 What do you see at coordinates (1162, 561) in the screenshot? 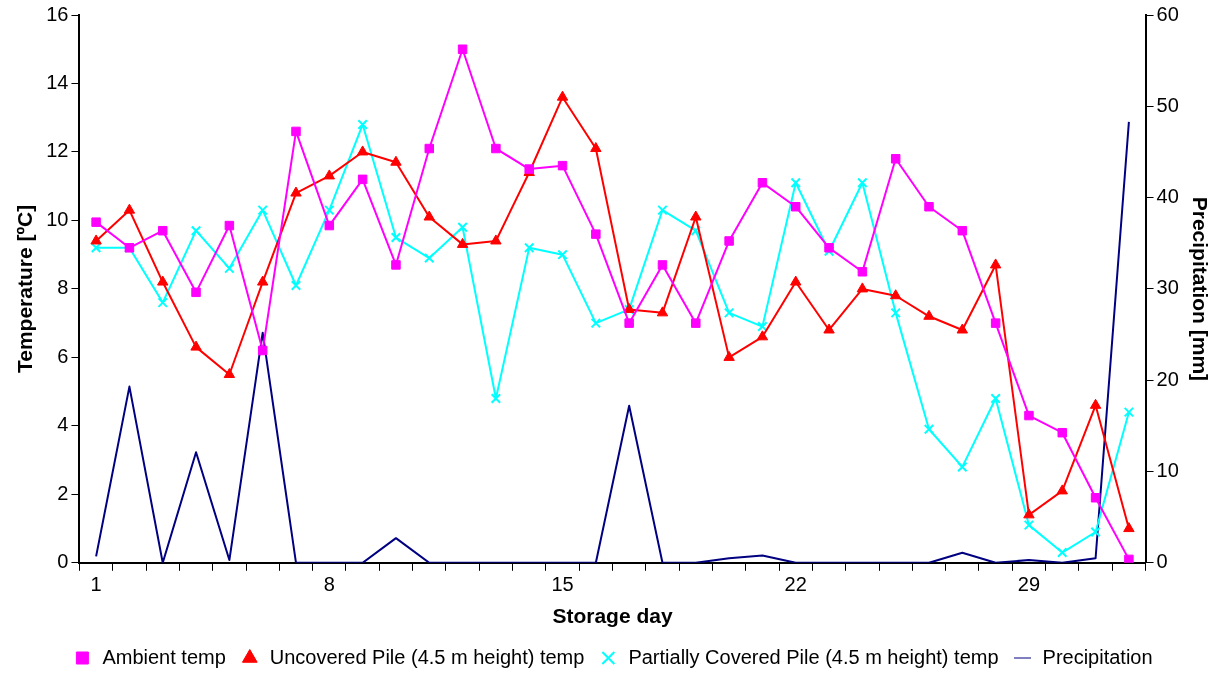
I see `y2-tick-label: 0` at bounding box center [1162, 561].